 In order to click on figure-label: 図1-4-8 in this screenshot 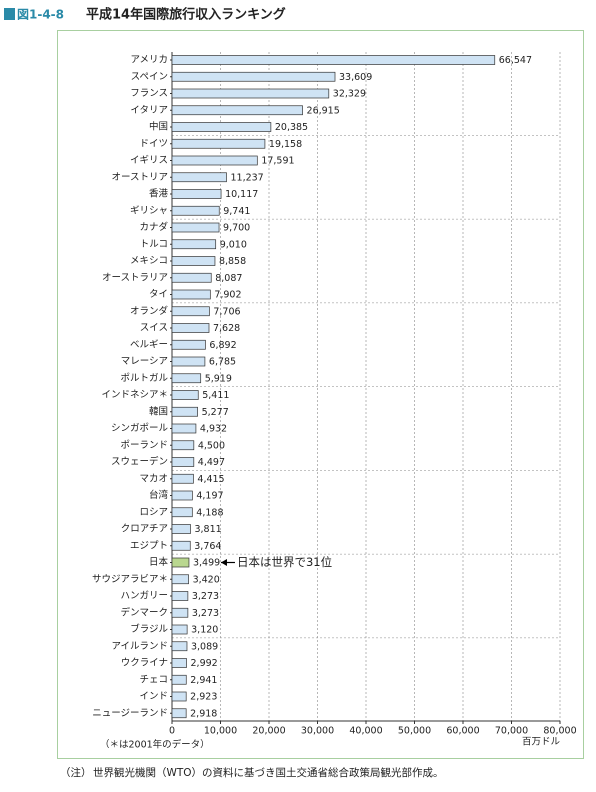, I will do `click(40, 15)`.